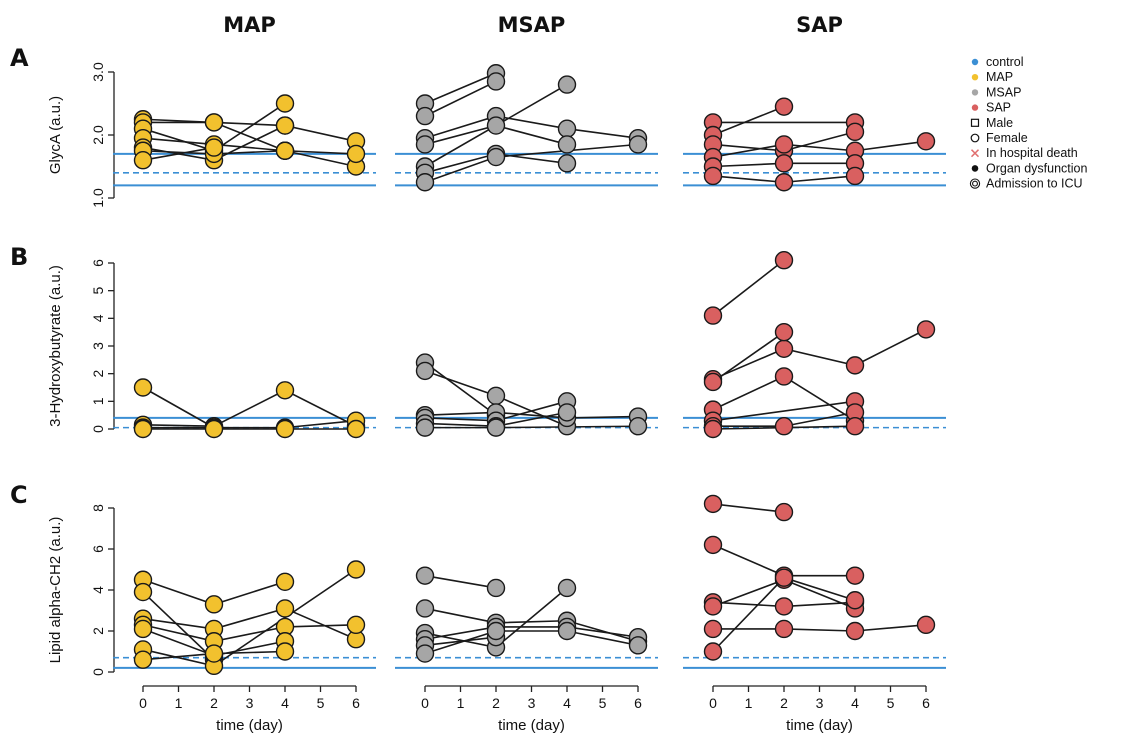  What do you see at coordinates (98, 374) in the screenshot?
I see `y-tick-label: 2` at bounding box center [98, 374].